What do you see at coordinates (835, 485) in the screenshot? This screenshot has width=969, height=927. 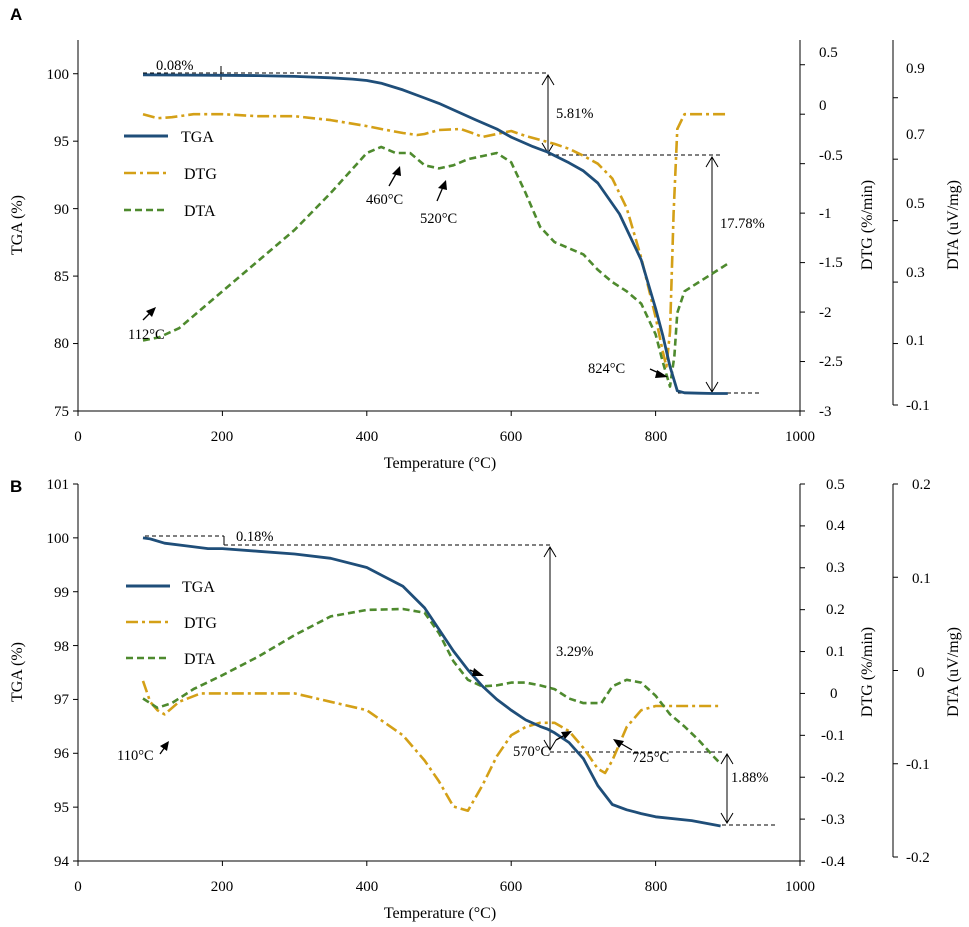 I see `panel-b-y2tick: 0.5` at bounding box center [835, 485].